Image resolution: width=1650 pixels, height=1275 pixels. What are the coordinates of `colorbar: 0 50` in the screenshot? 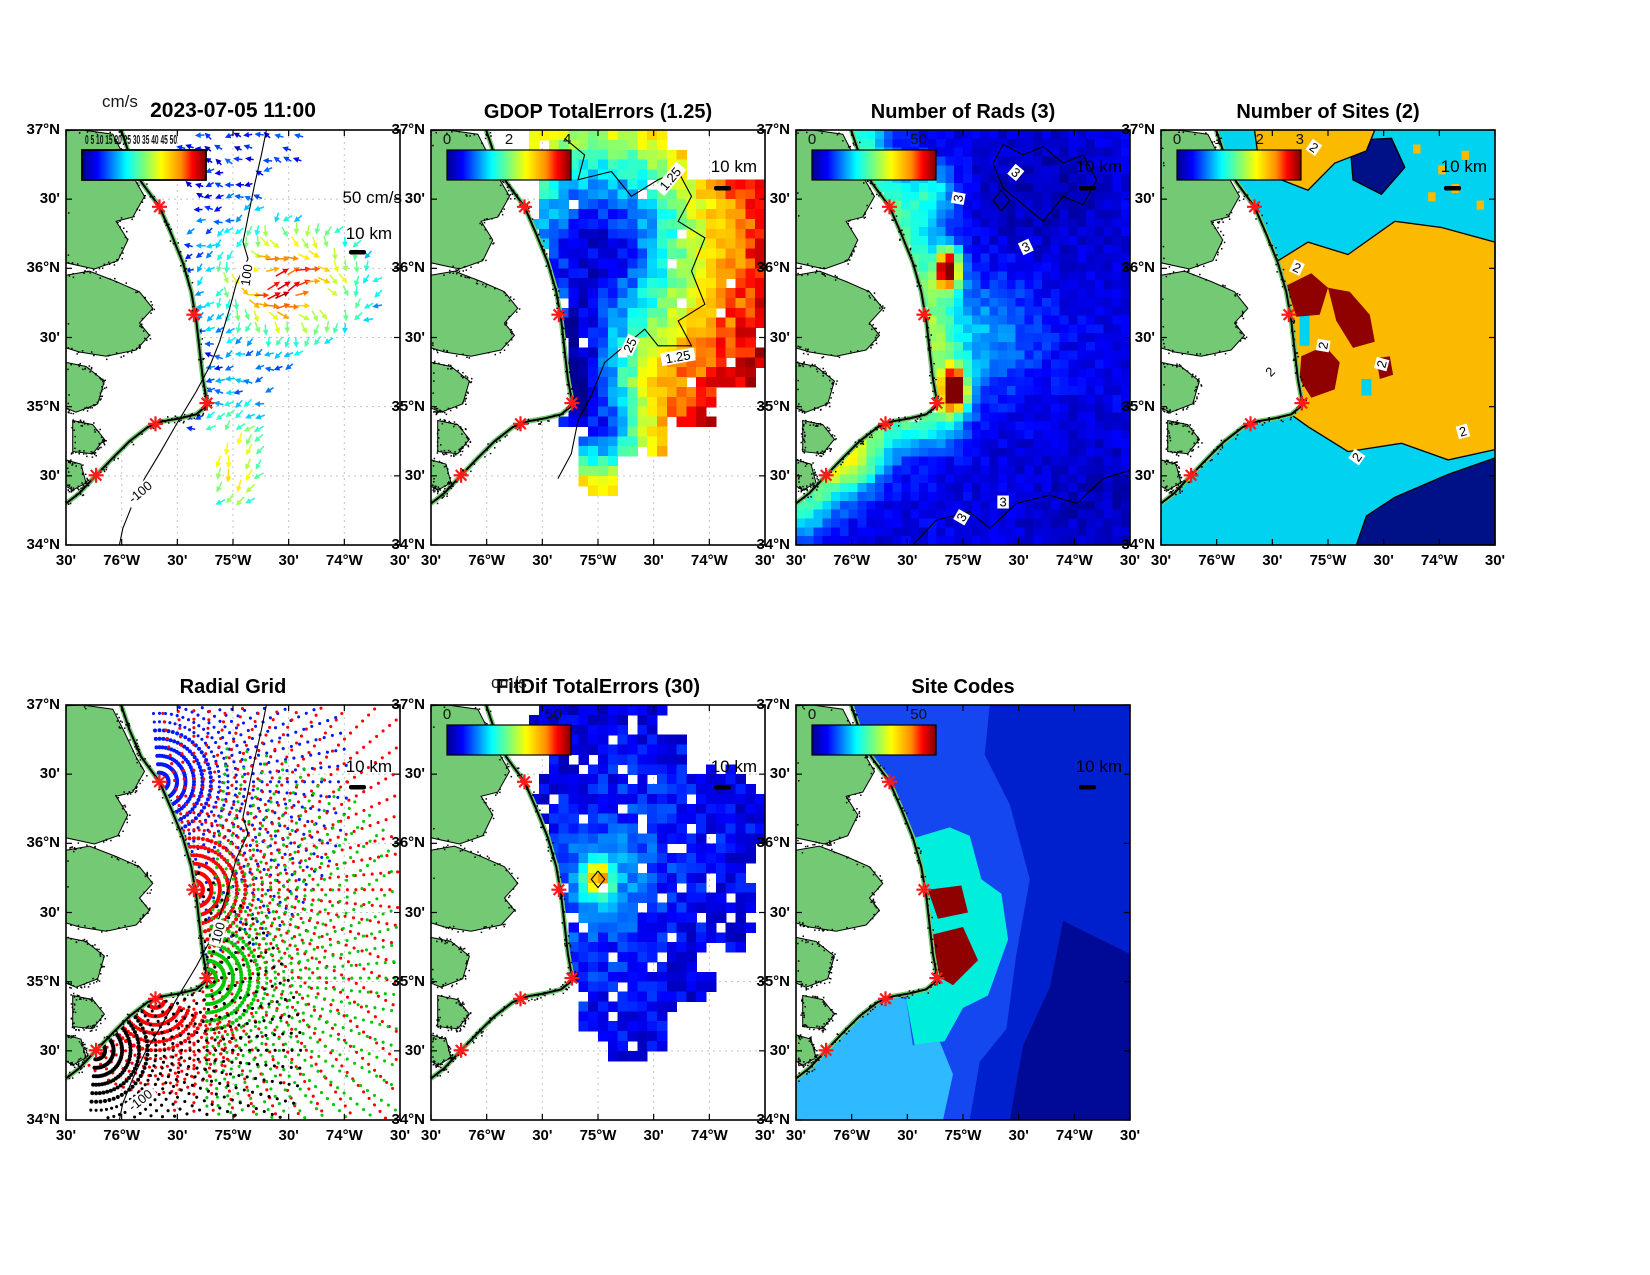 It's located at (507, 731).